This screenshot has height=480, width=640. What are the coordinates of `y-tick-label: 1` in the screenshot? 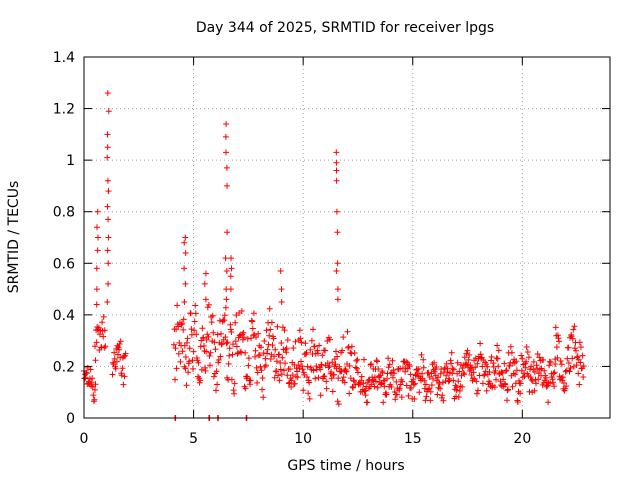 It's located at (70, 161).